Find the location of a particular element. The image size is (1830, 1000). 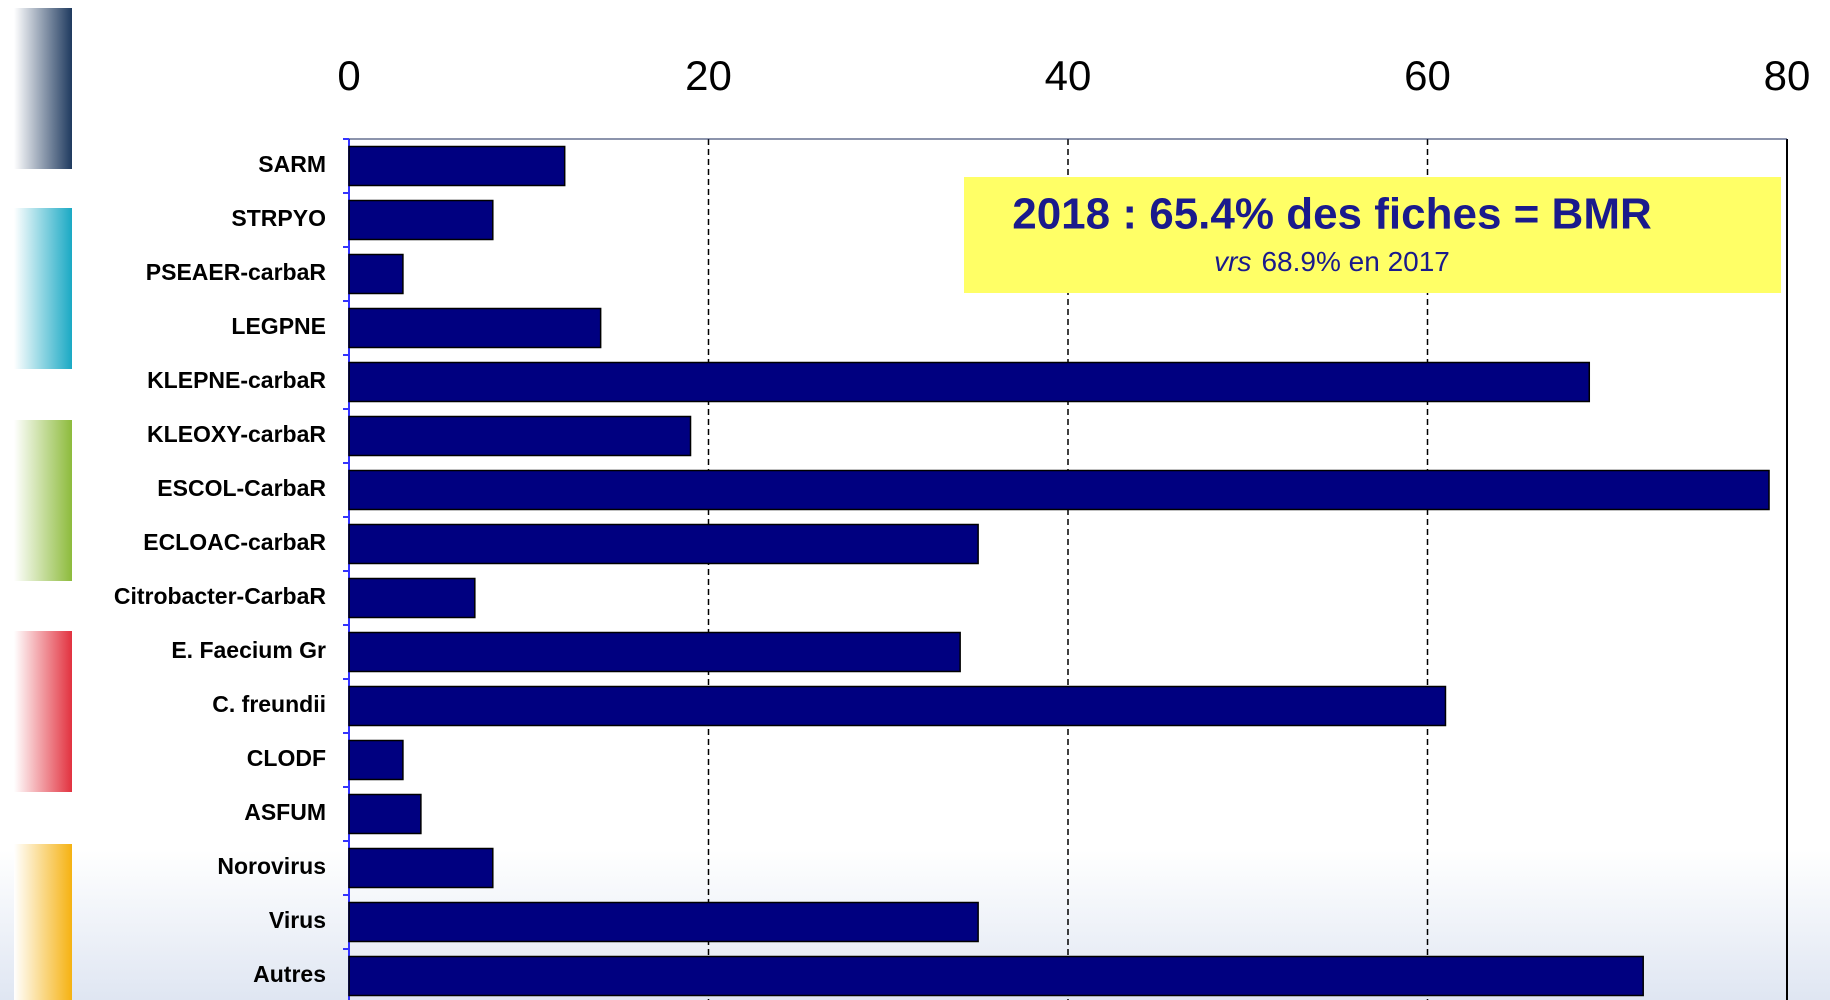

y-tick-label: LEGPNE is located at coordinates (278, 326).